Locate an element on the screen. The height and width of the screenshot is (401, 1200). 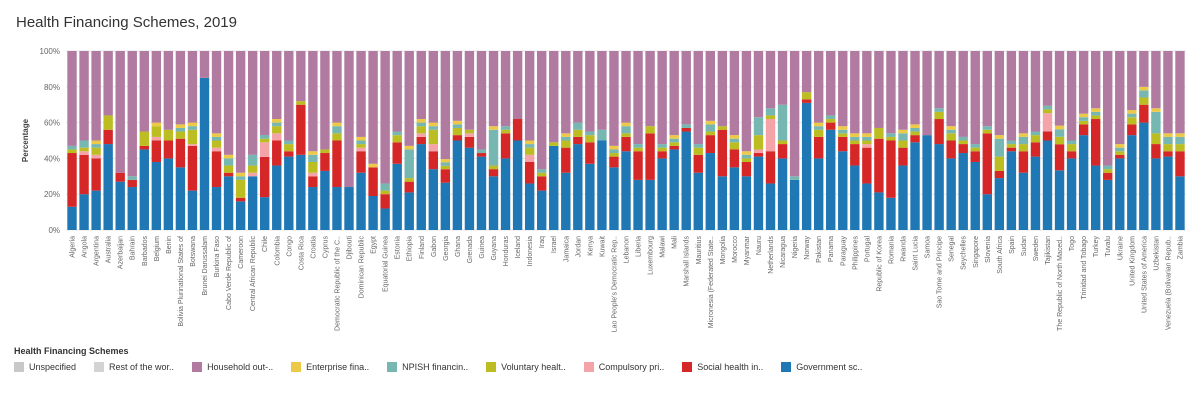
legend-item: Household out-.. is located at coordinates (232, 367).